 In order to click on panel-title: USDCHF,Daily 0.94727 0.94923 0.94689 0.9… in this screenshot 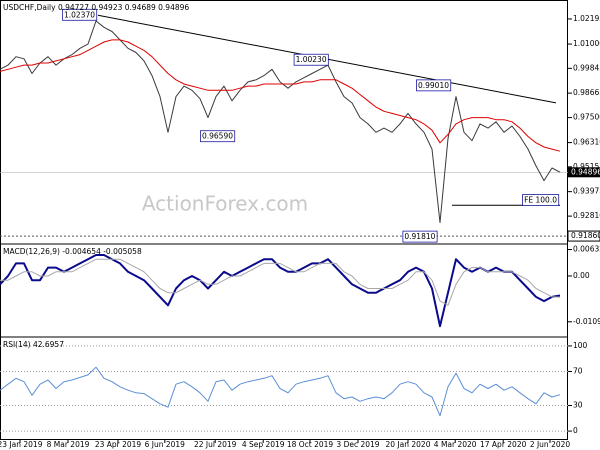, I will do `click(96, 7)`.